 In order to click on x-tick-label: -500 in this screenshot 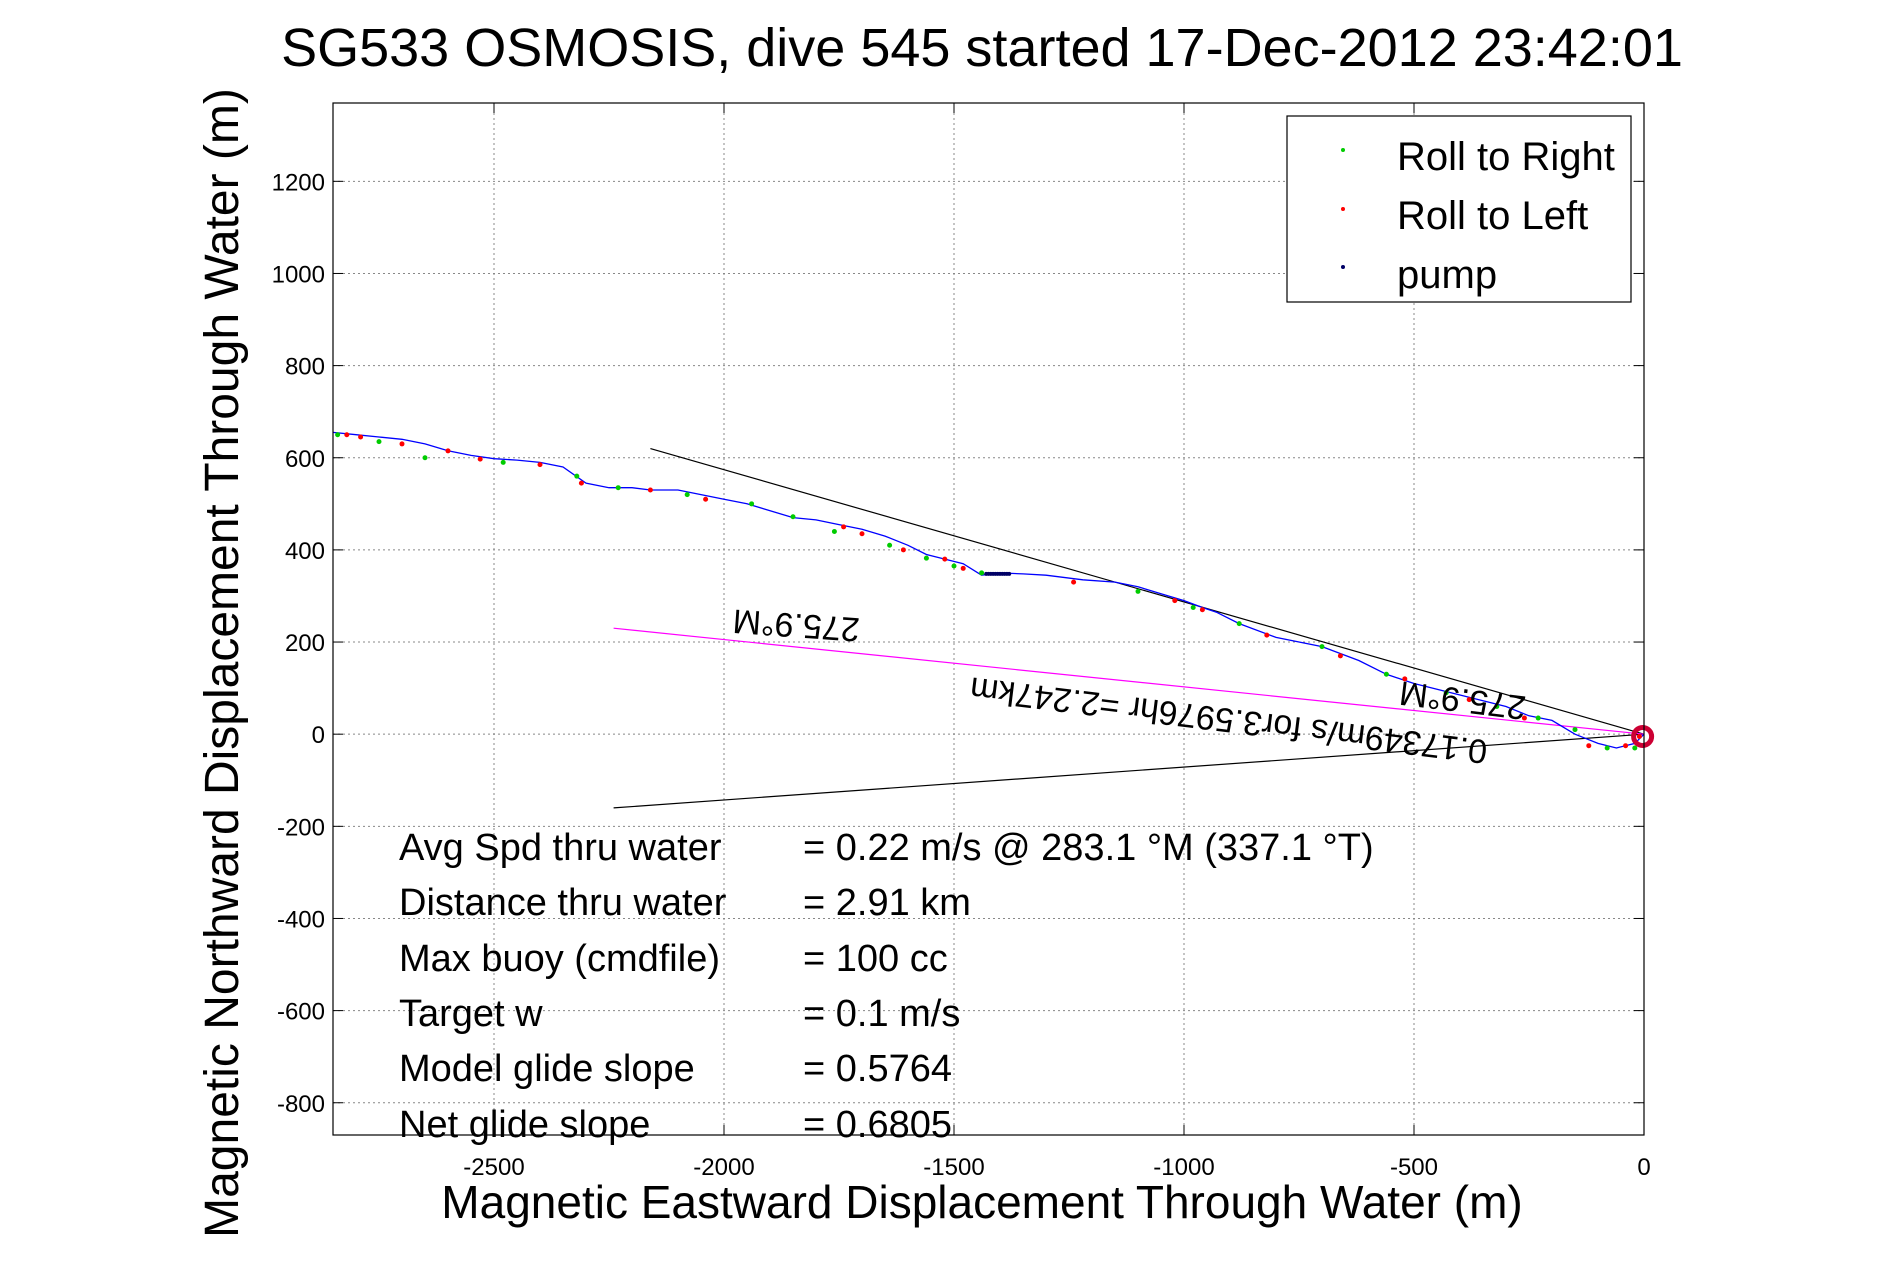, I will do `click(1414, 1167)`.